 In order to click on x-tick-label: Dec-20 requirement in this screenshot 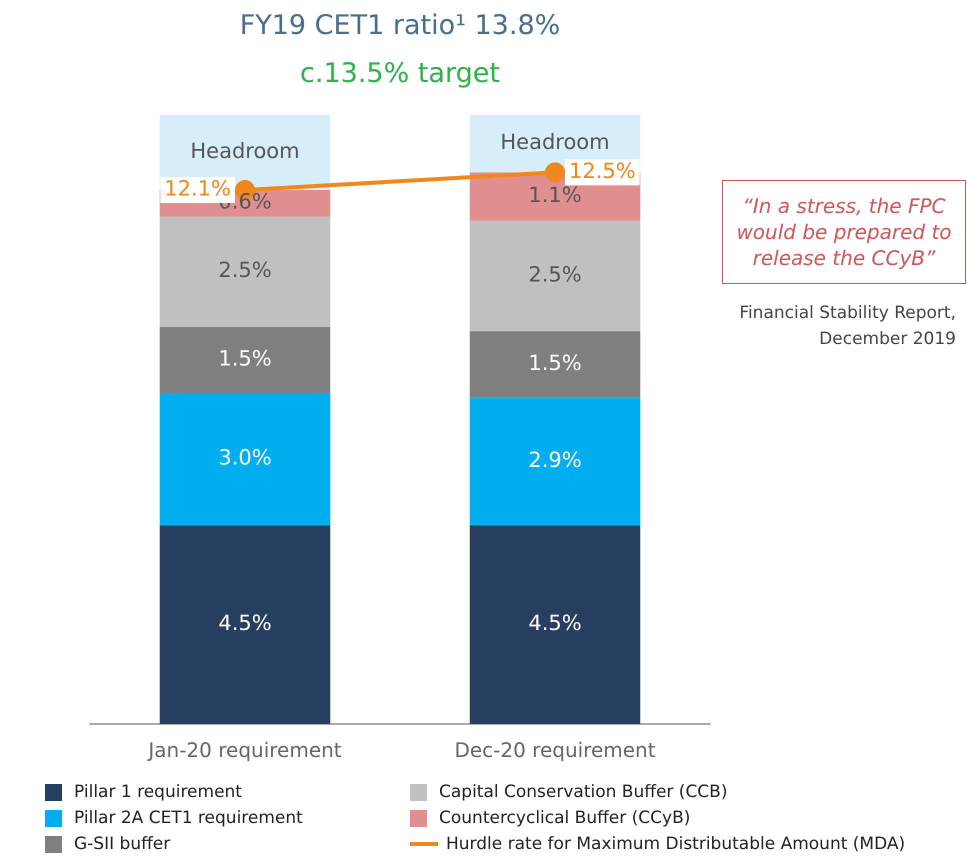, I will do `click(555, 750)`.